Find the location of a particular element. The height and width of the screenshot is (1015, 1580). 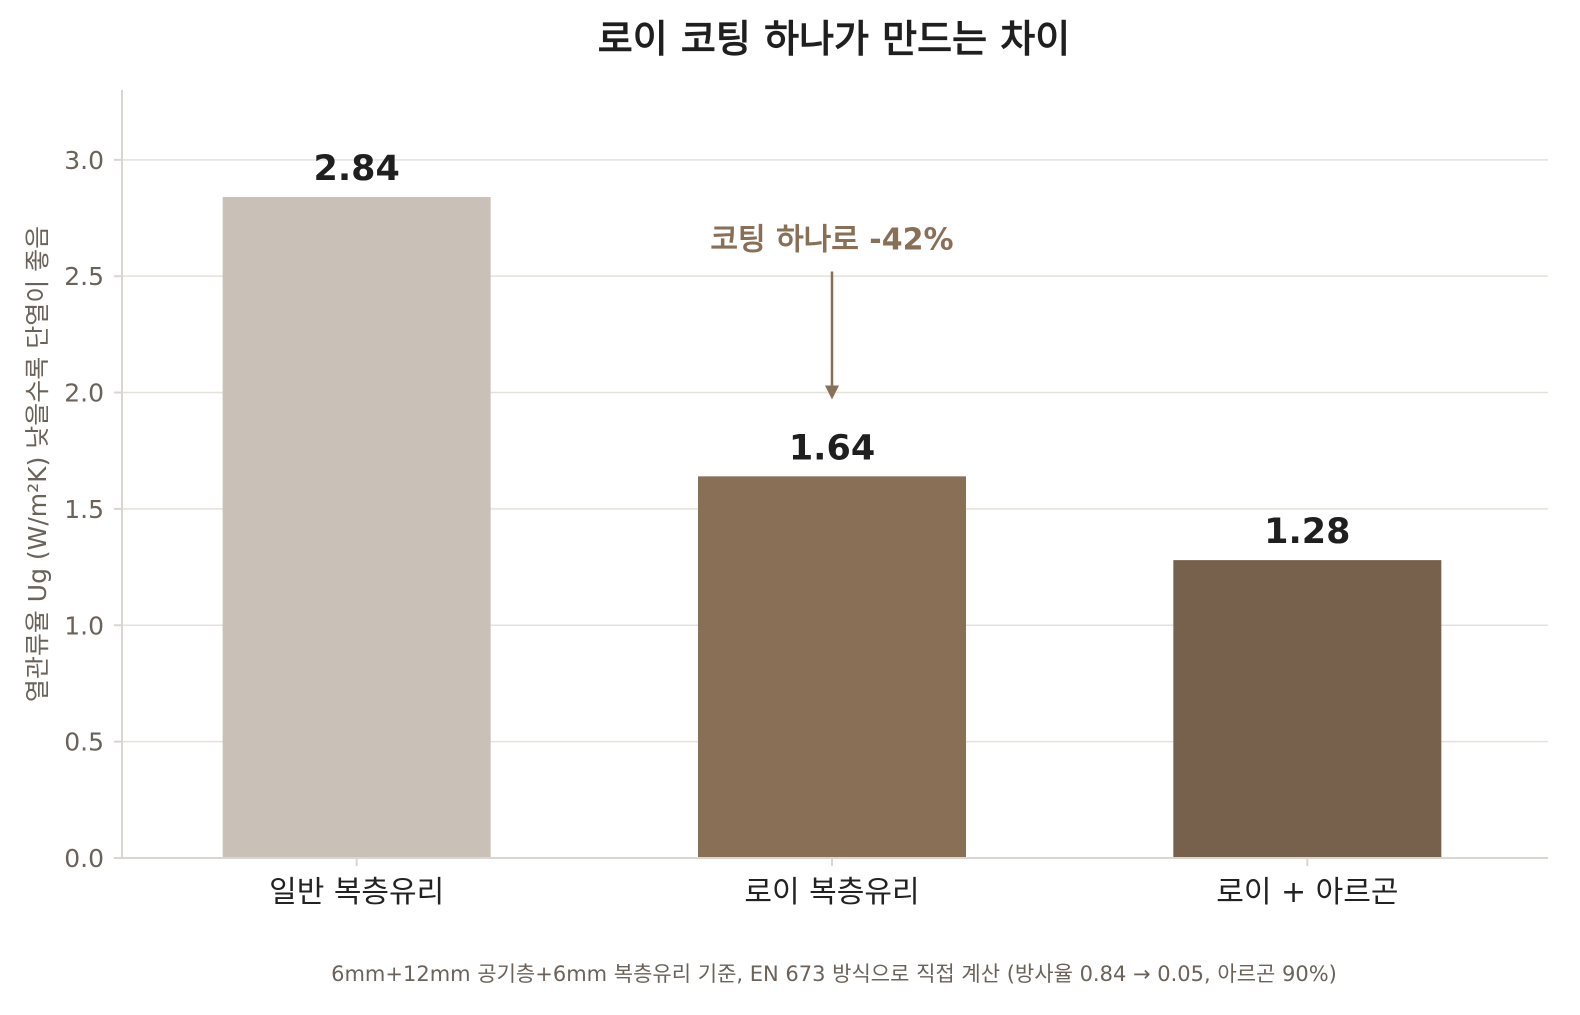

y-tick-label: 3.0 is located at coordinates (84, 160).